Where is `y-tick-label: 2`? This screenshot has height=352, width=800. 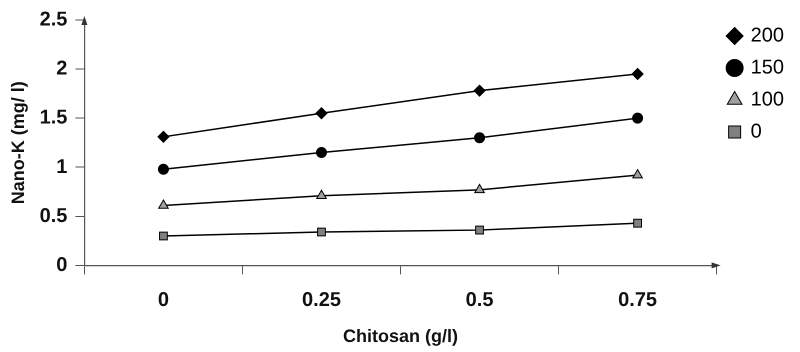 y-tick-label: 2 is located at coordinates (62, 69).